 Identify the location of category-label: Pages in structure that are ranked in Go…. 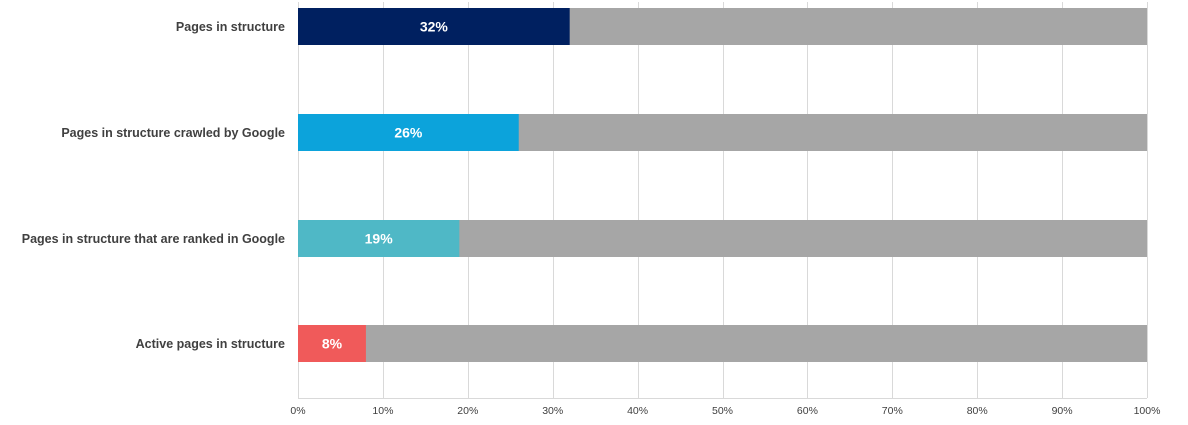
(153, 239).